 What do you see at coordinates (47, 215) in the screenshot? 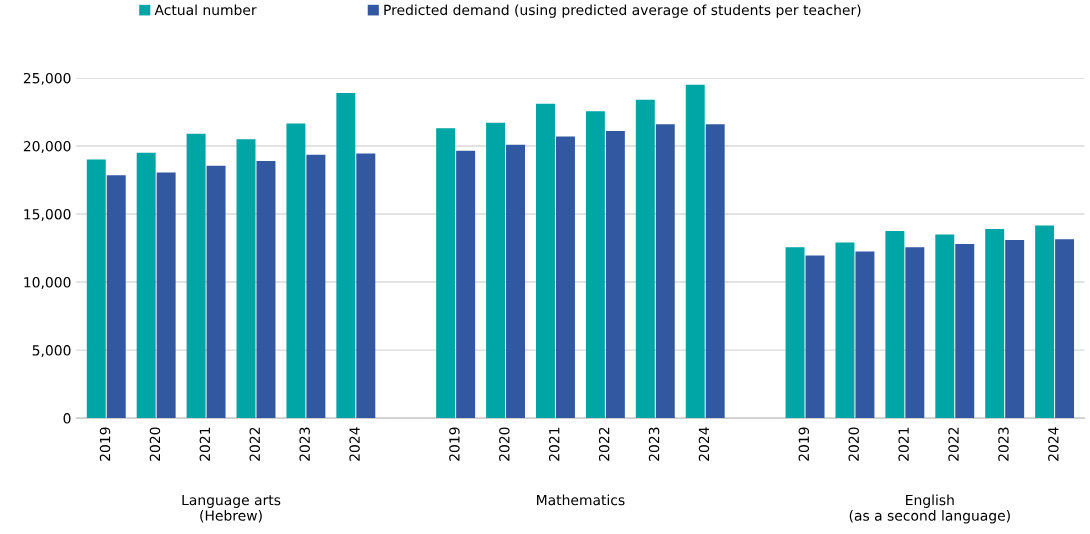
I see `y-tick-label: 15,000` at bounding box center [47, 215].